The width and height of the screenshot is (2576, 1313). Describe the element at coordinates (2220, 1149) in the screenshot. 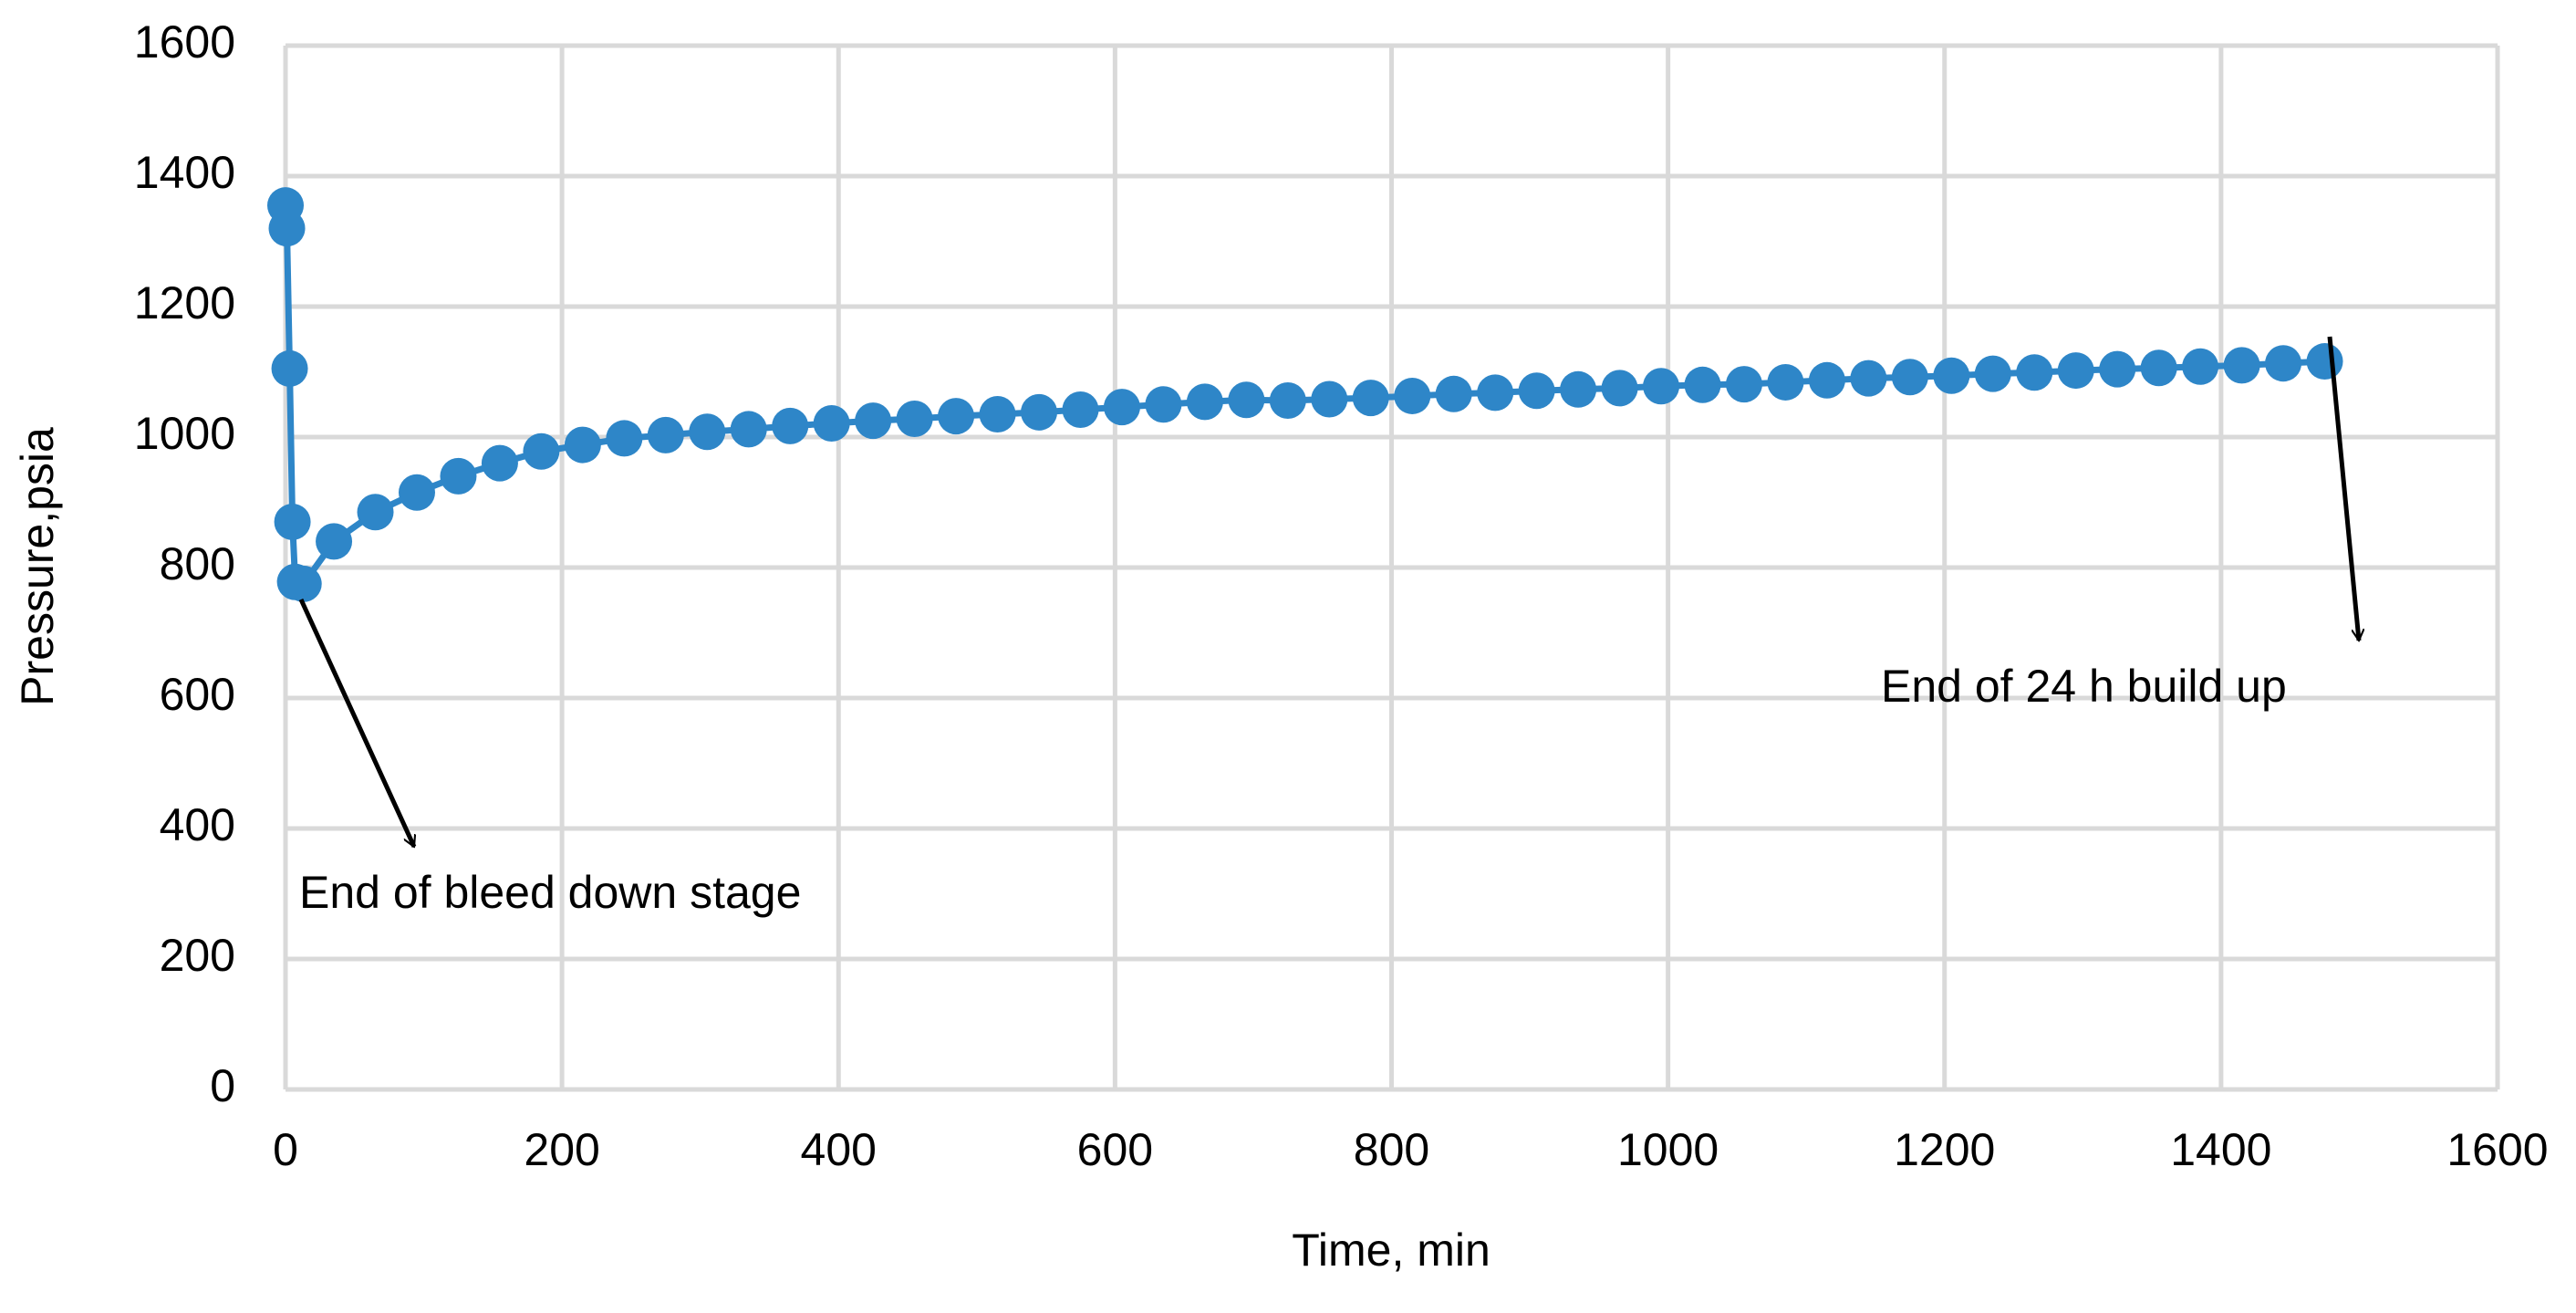

I see `x-tick-label: 1400` at that location.